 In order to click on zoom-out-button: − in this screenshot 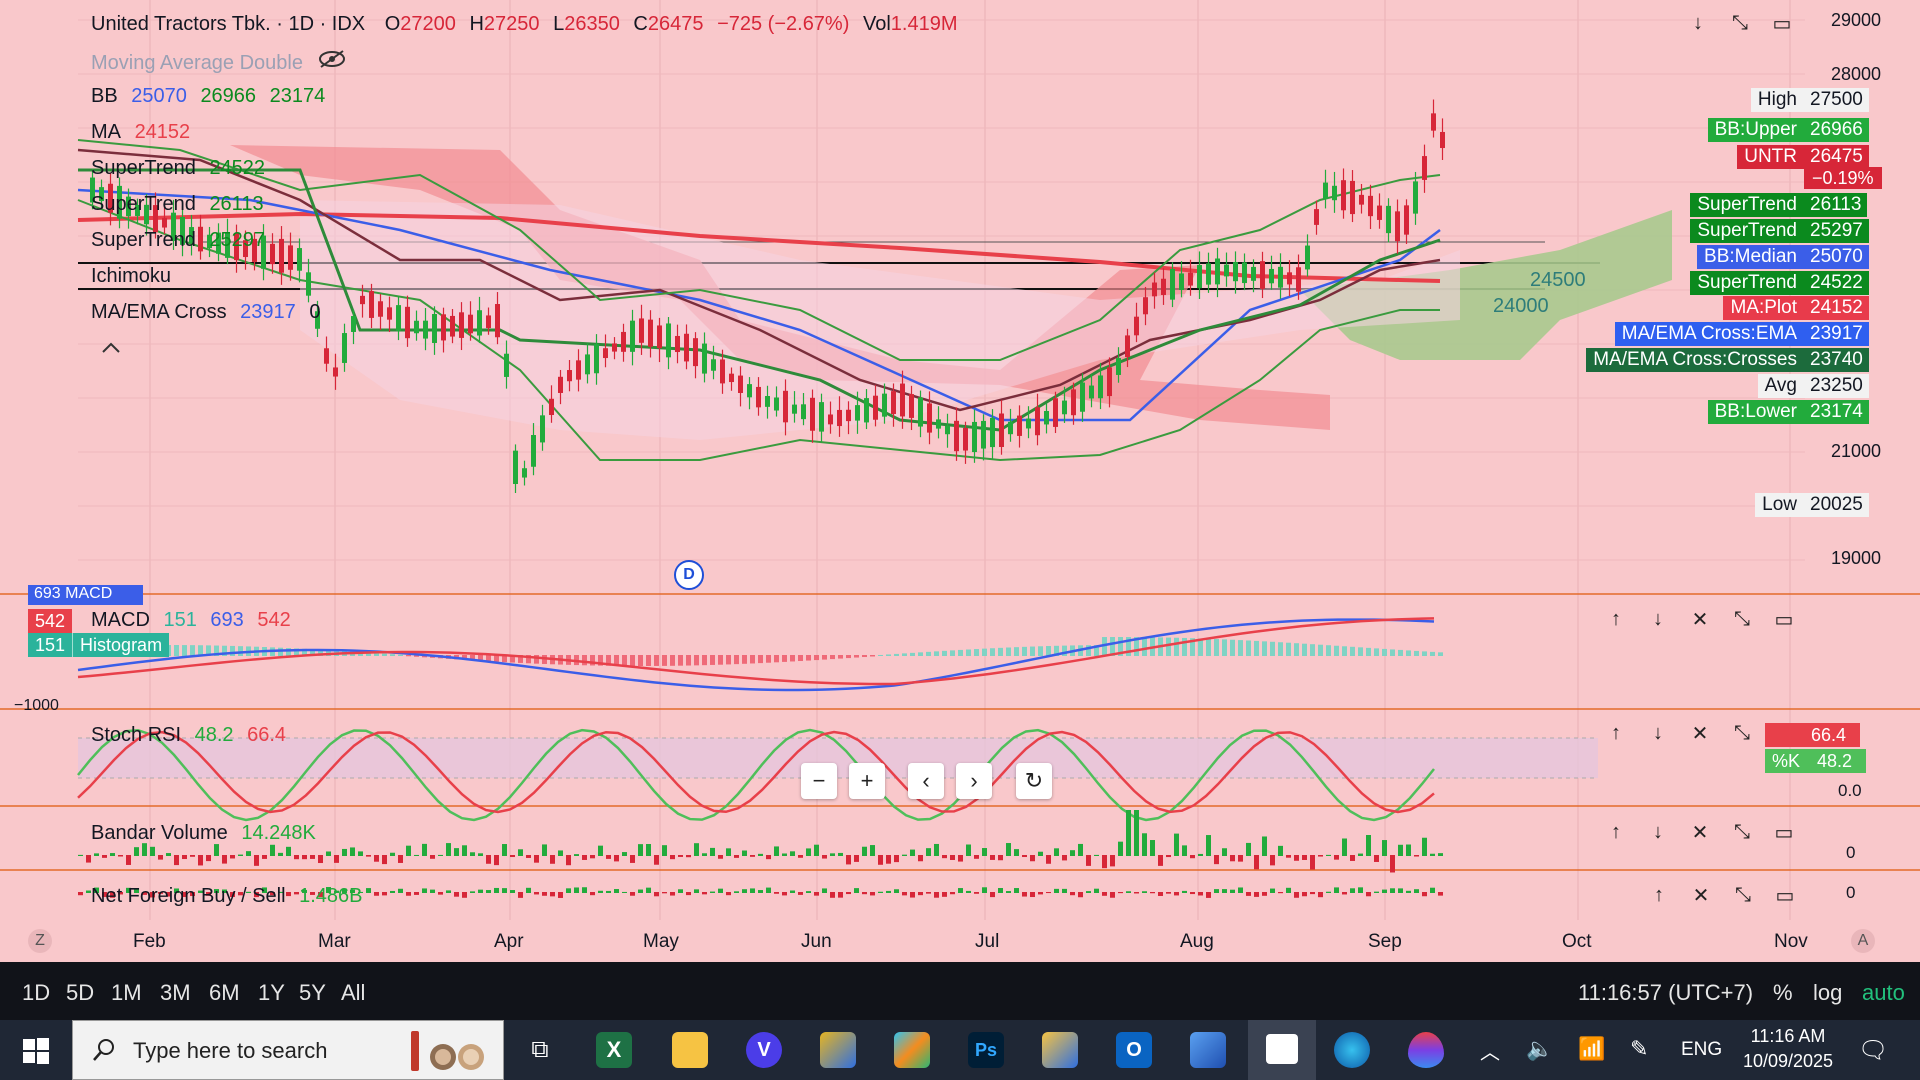, I will do `click(819, 781)`.